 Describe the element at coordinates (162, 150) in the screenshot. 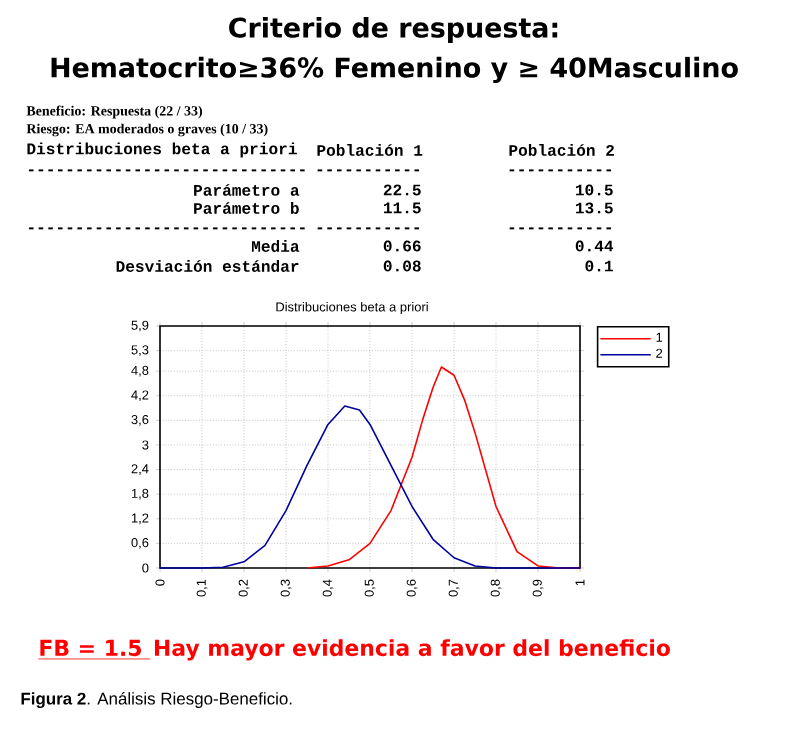

I see `text: Distribuciones beta a priori` at that location.